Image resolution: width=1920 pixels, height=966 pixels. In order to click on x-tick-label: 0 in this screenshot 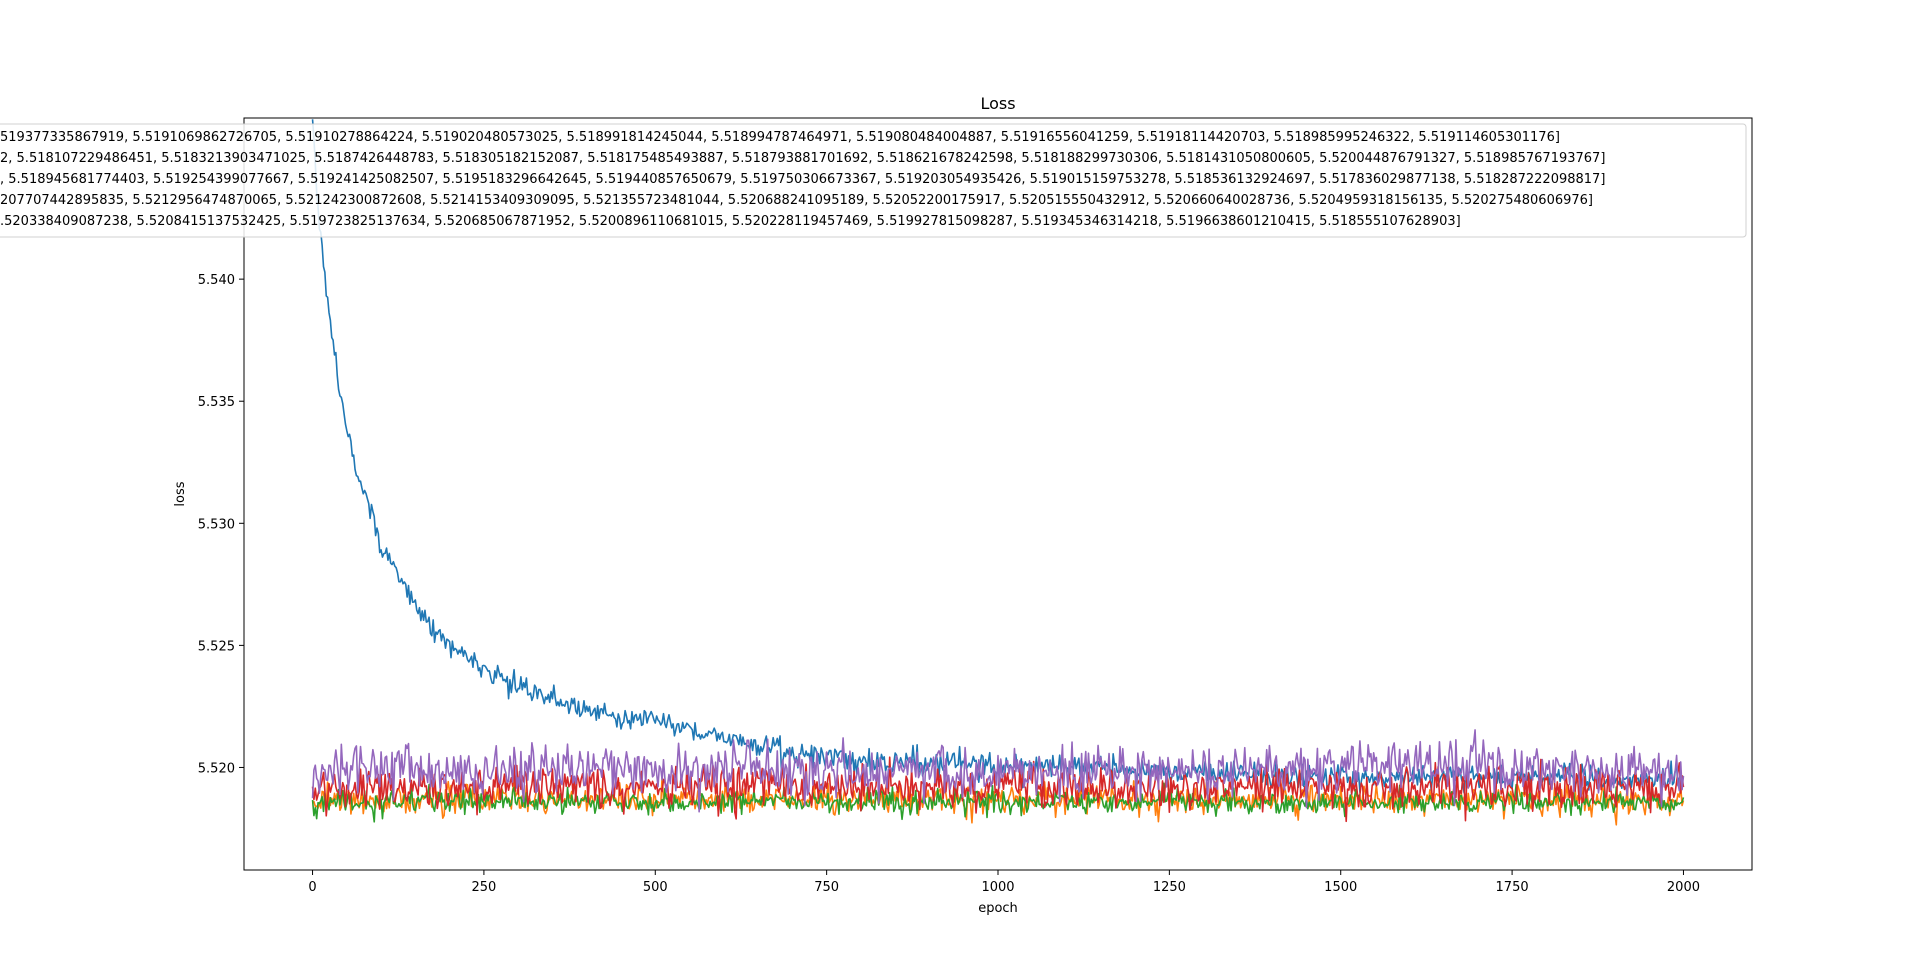, I will do `click(312, 887)`.